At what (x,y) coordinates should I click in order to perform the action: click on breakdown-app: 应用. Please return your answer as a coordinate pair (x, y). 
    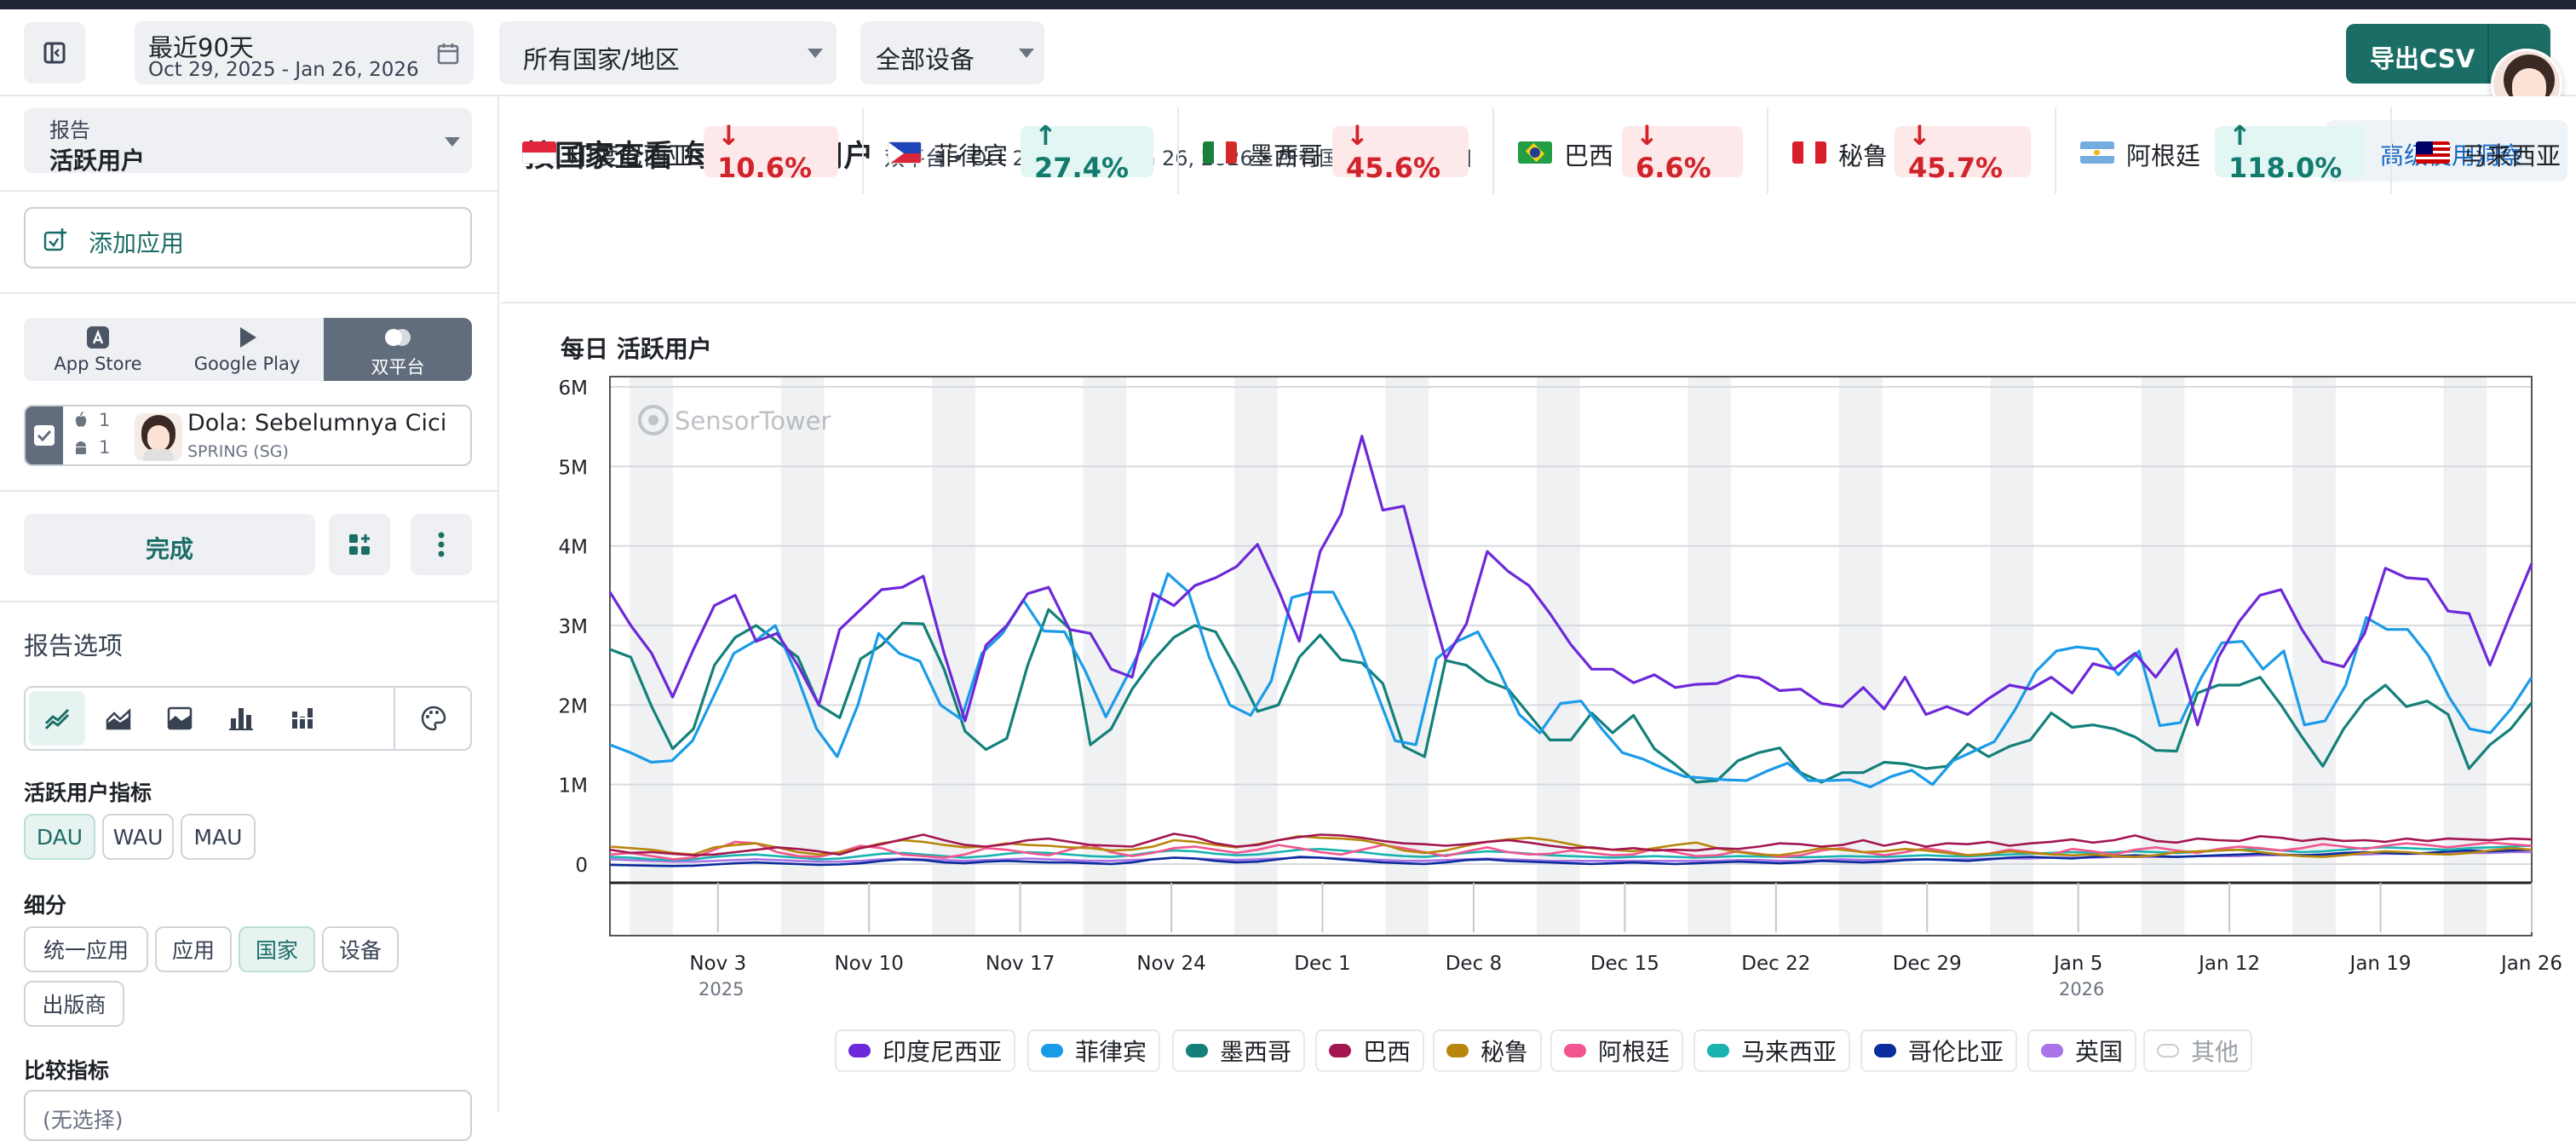
    Looking at the image, I should click on (194, 949).